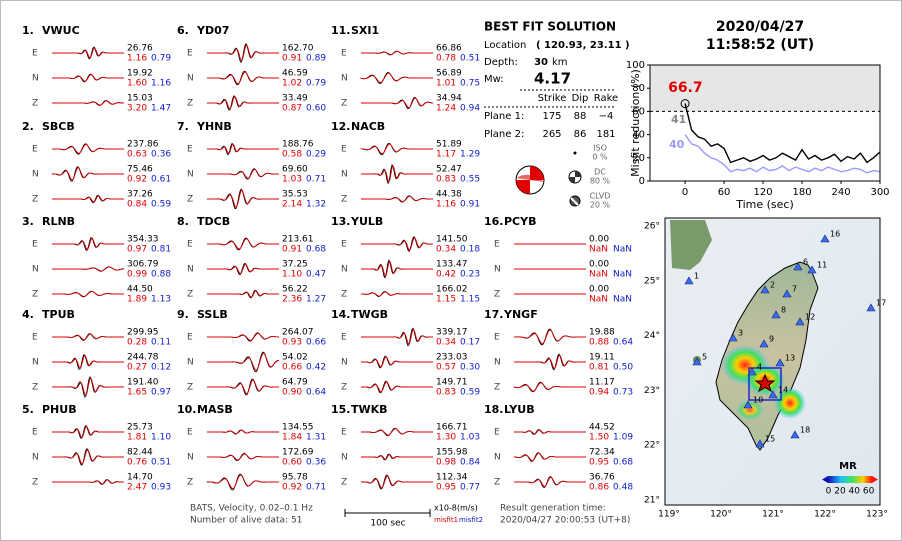  What do you see at coordinates (137, 275) in the screenshot?
I see `misfit1: 0.99` at bounding box center [137, 275].